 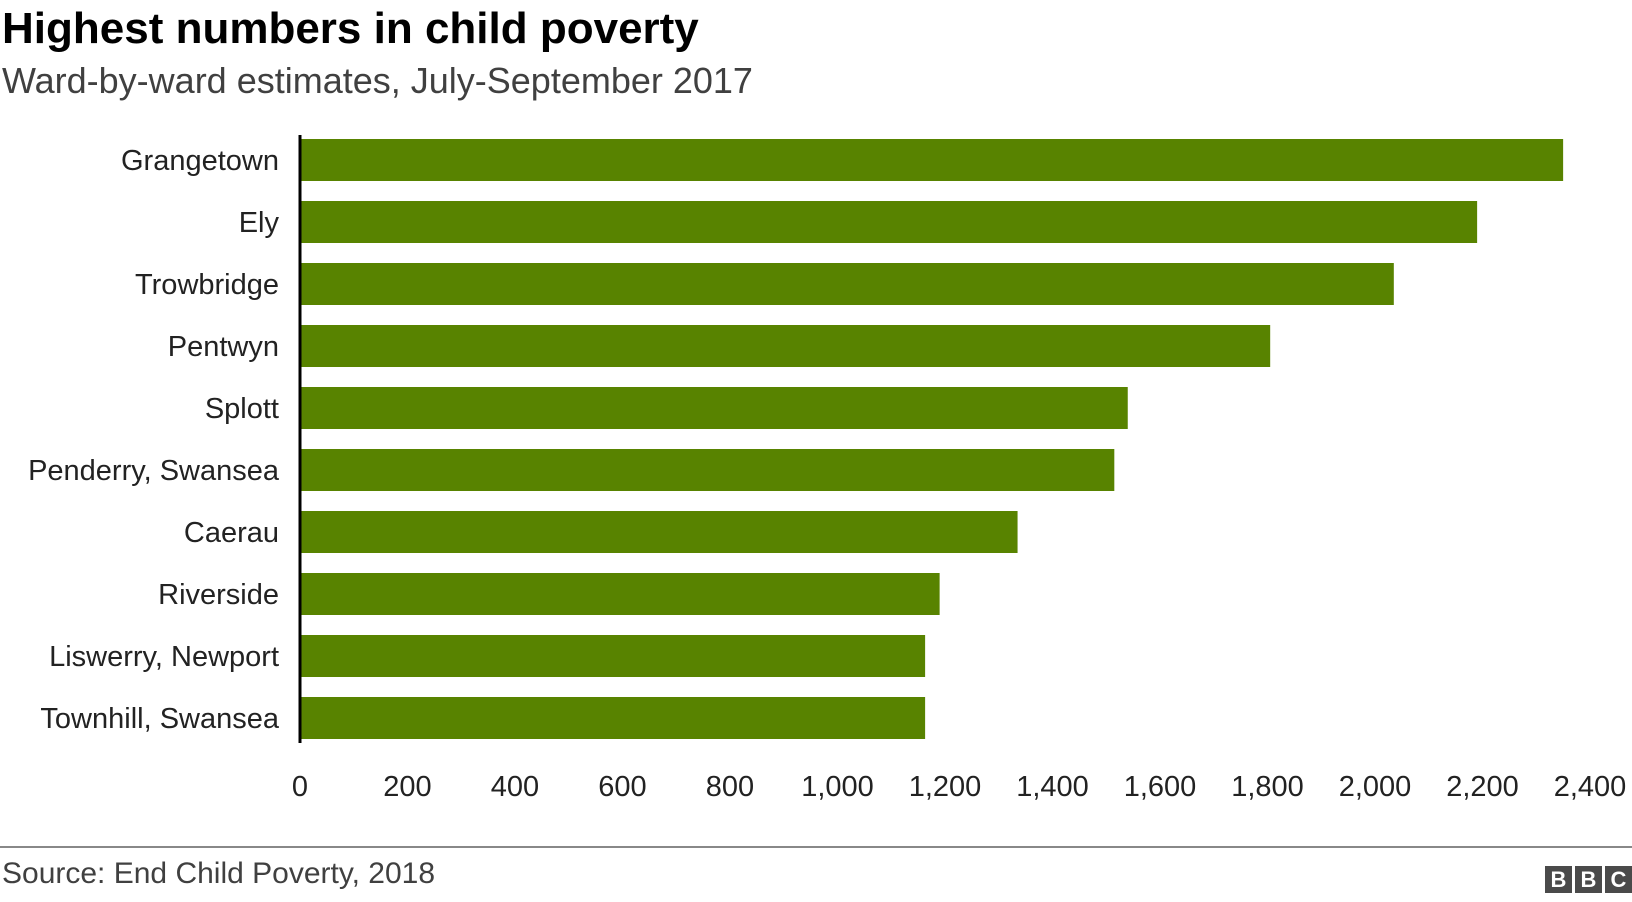 What do you see at coordinates (242, 409) in the screenshot?
I see `category-label: Splott` at bounding box center [242, 409].